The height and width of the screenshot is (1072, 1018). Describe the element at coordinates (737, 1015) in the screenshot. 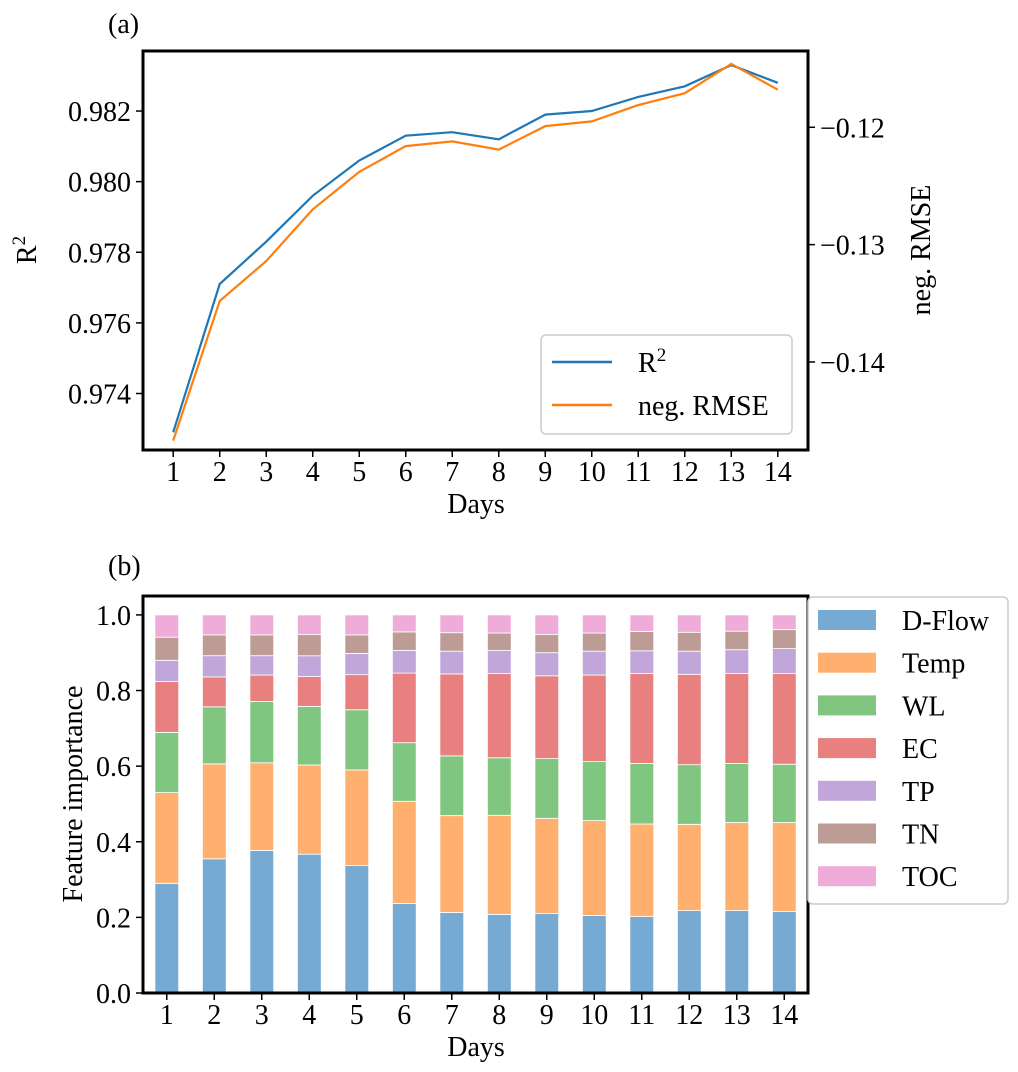

I see `x-tick-label: 13` at that location.